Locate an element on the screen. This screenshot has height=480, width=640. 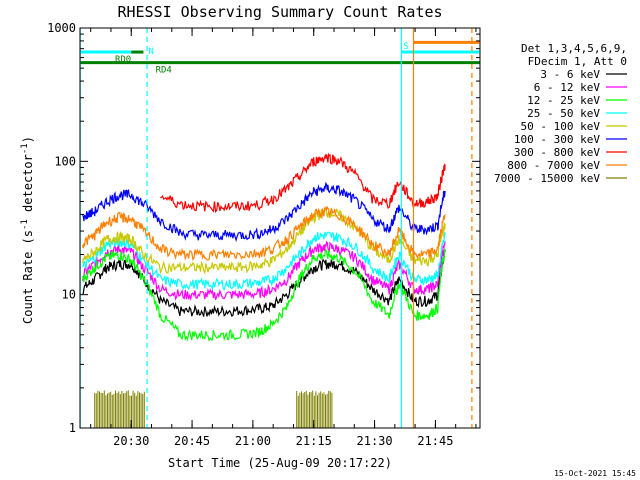
y-axis-label: Count Rate (s-1 detector-1) is located at coordinates (27, 230).